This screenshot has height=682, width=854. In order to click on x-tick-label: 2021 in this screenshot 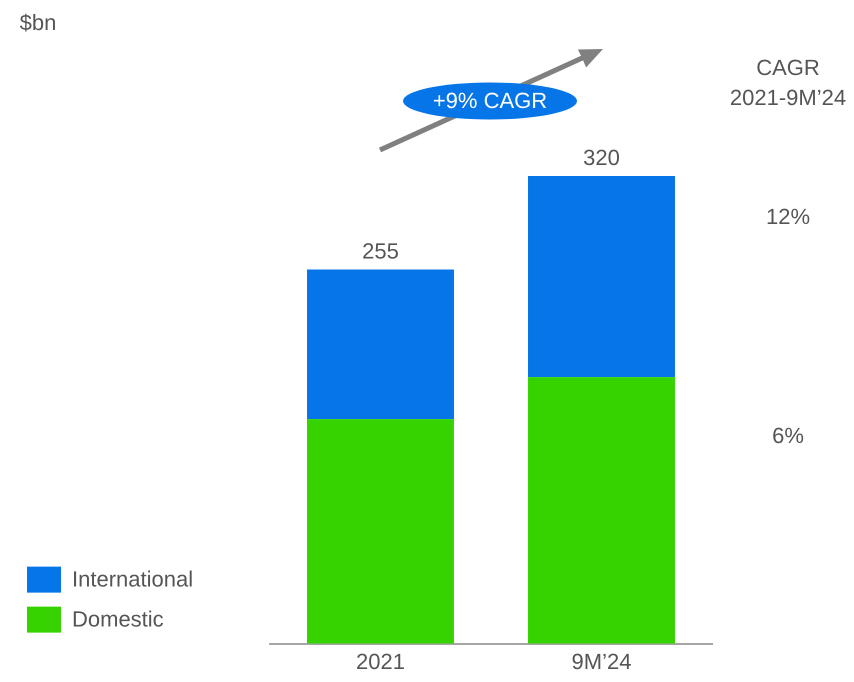, I will do `click(380, 661)`.